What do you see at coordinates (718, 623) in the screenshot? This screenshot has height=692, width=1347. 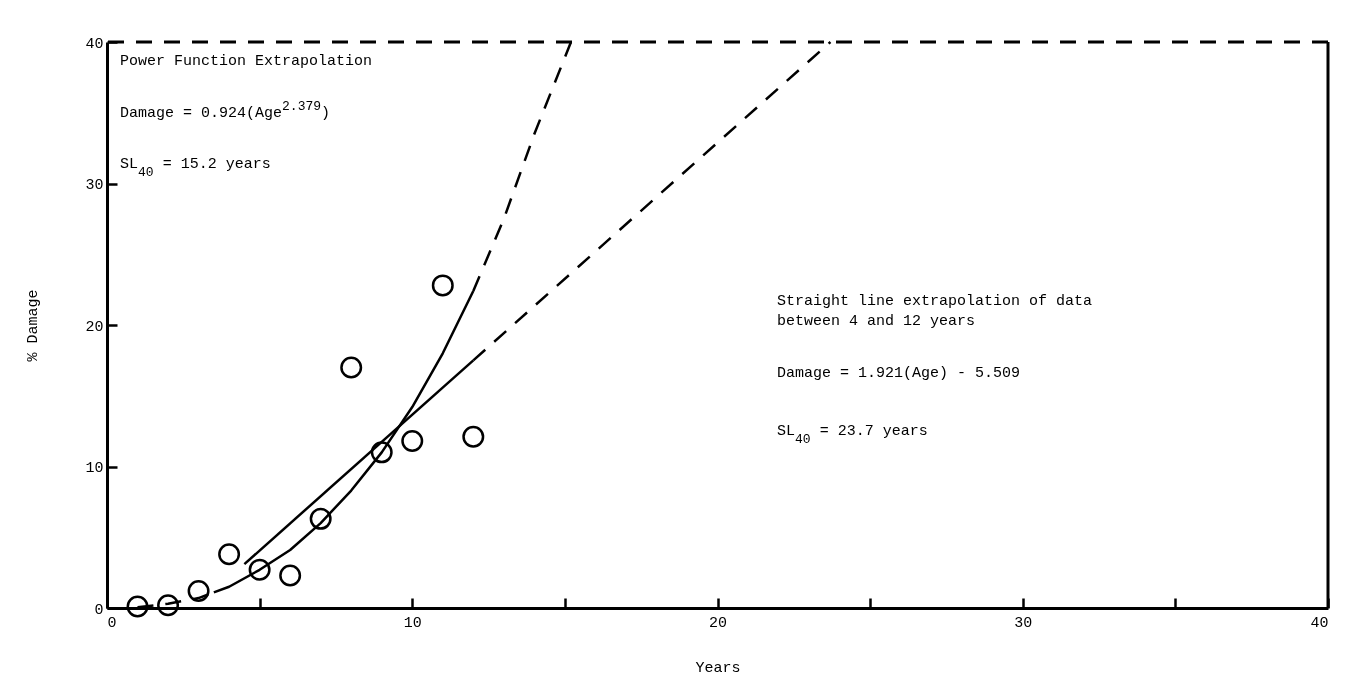 I see `x-tick-label: 20` at bounding box center [718, 623].